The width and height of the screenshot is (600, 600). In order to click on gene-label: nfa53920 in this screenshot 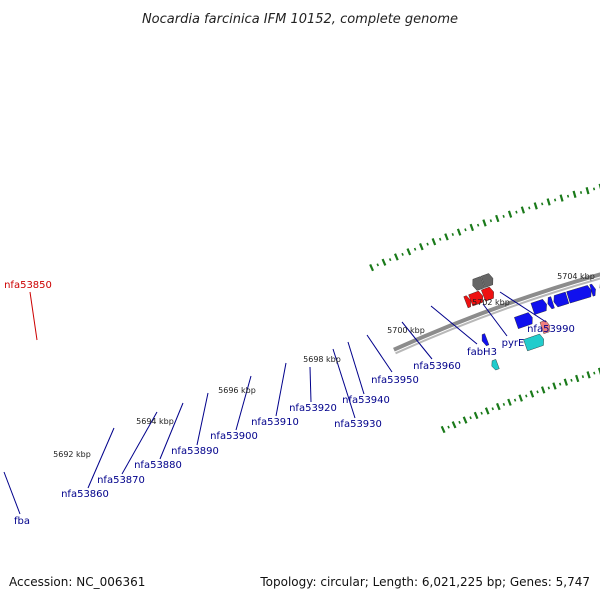, I will do `click(313, 408)`.